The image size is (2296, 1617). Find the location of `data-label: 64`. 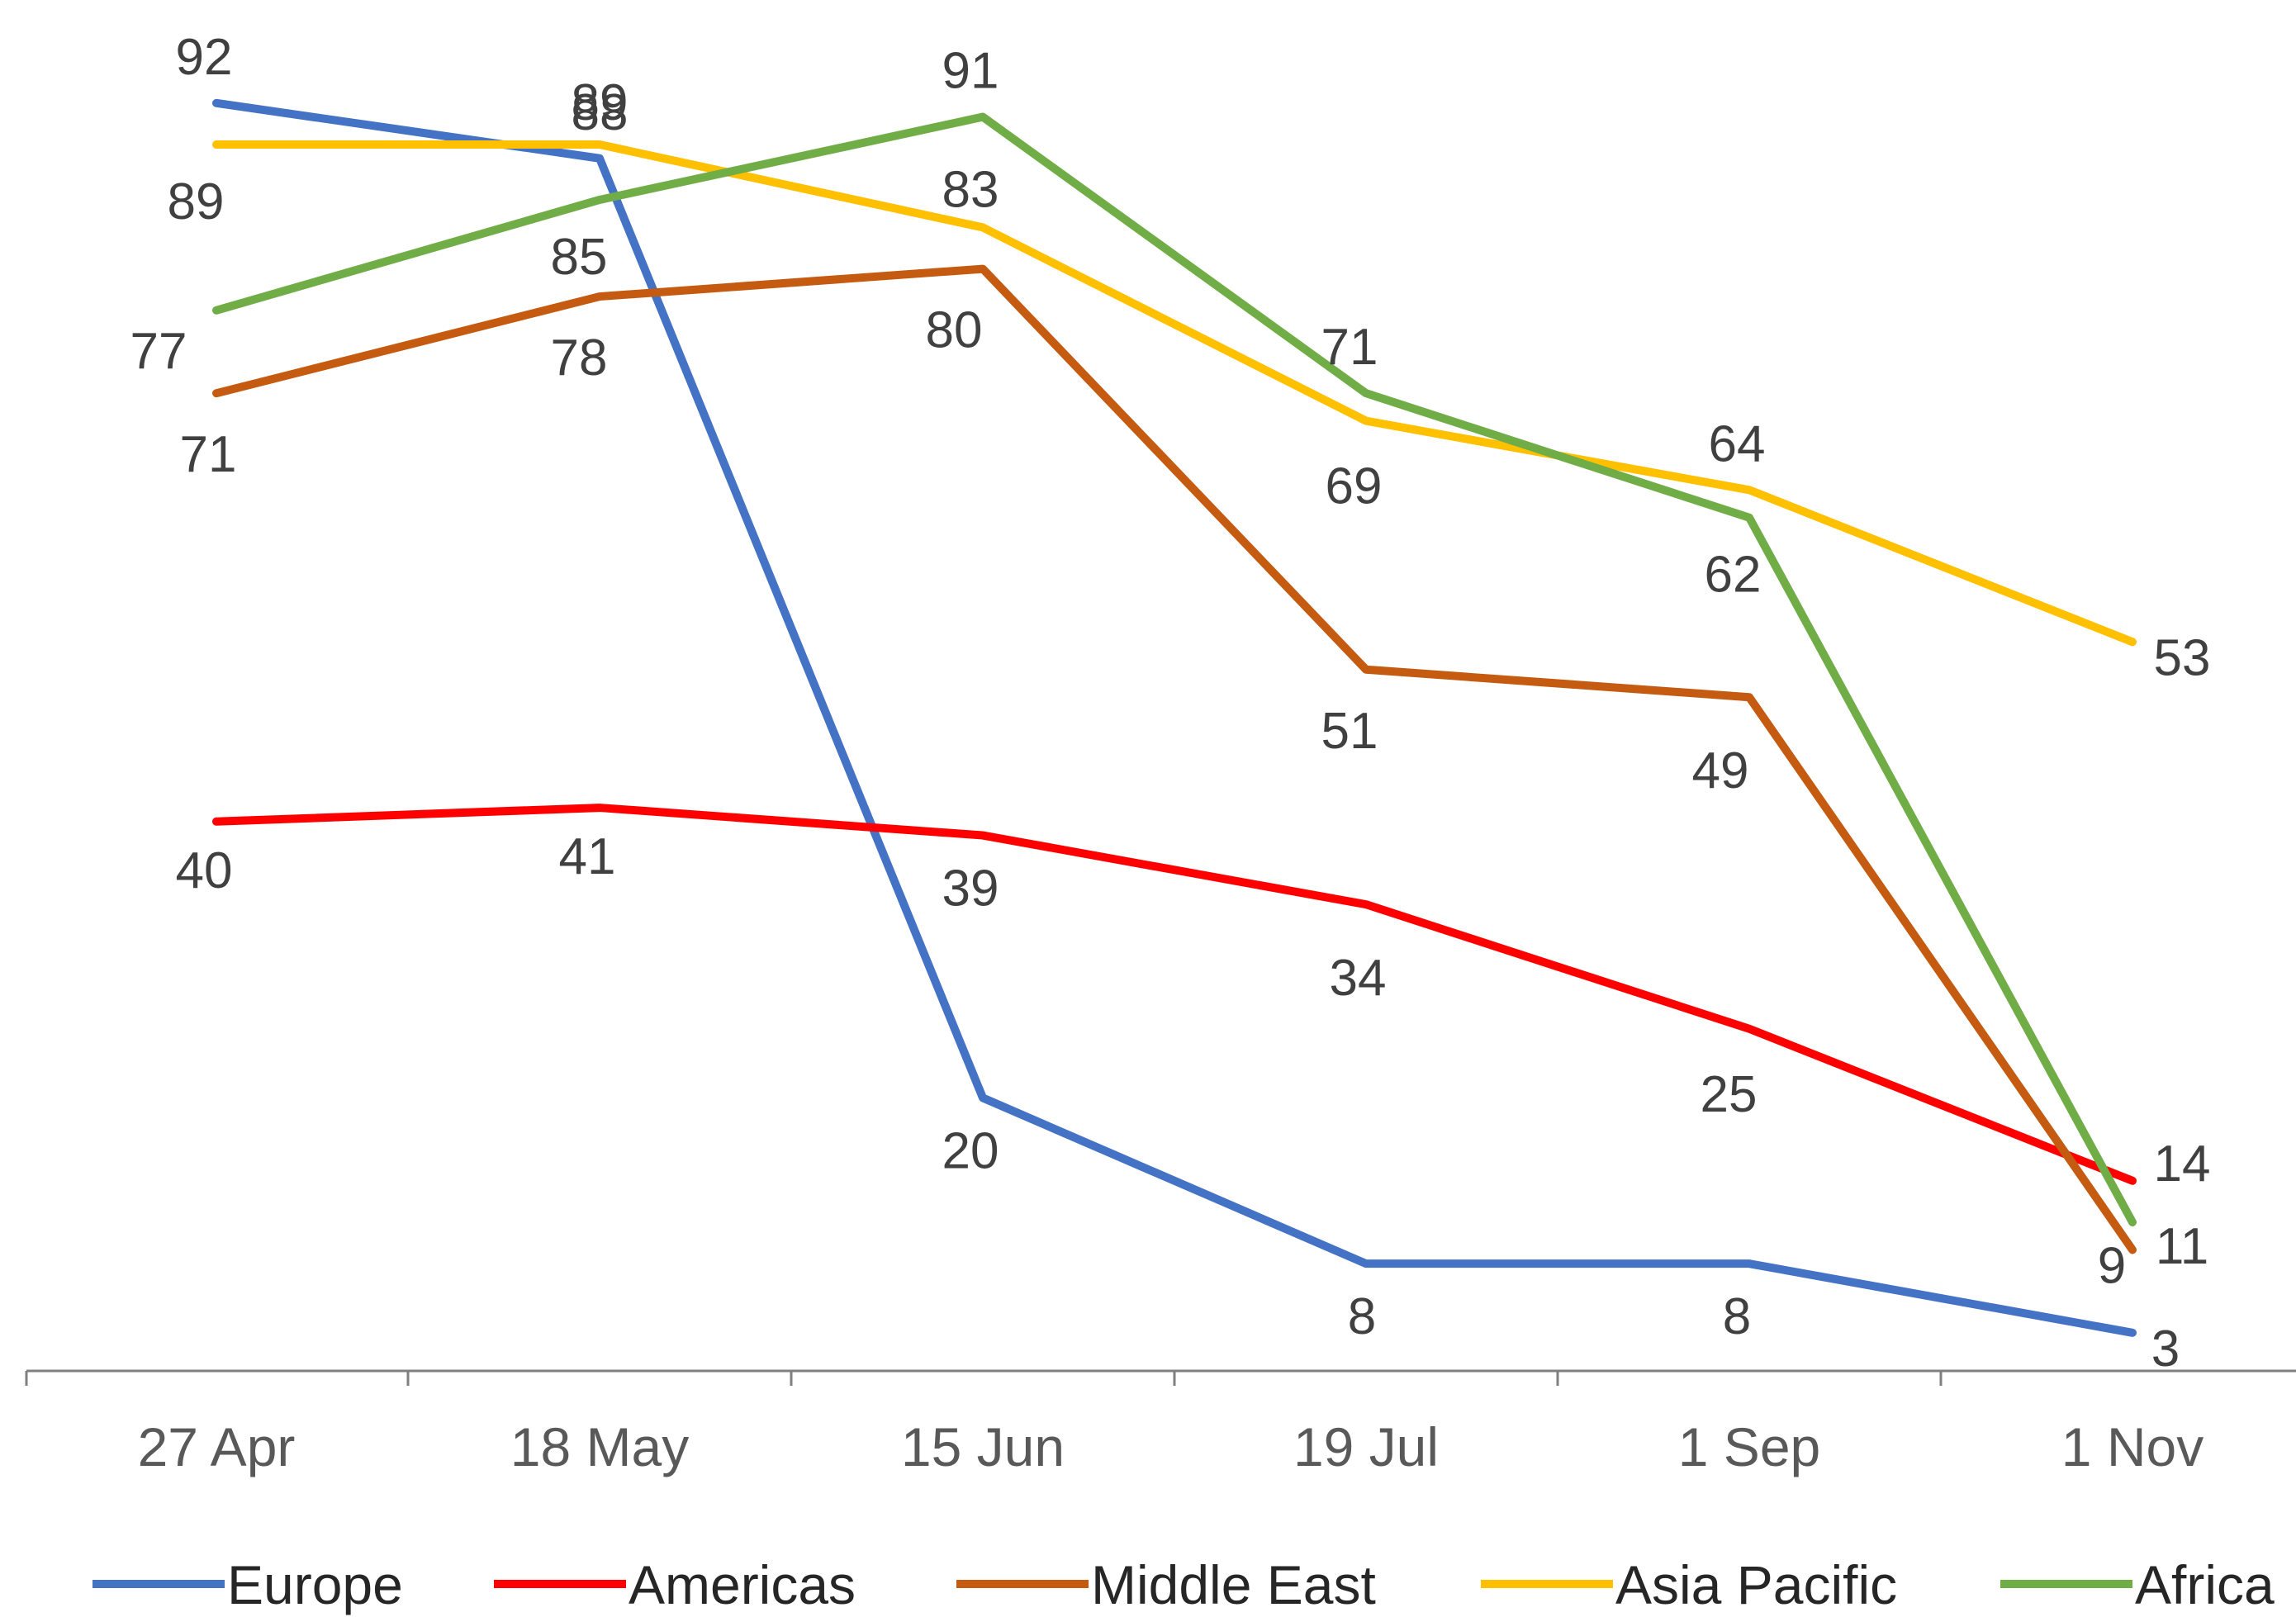

data-label: 64 is located at coordinates (1737, 443).